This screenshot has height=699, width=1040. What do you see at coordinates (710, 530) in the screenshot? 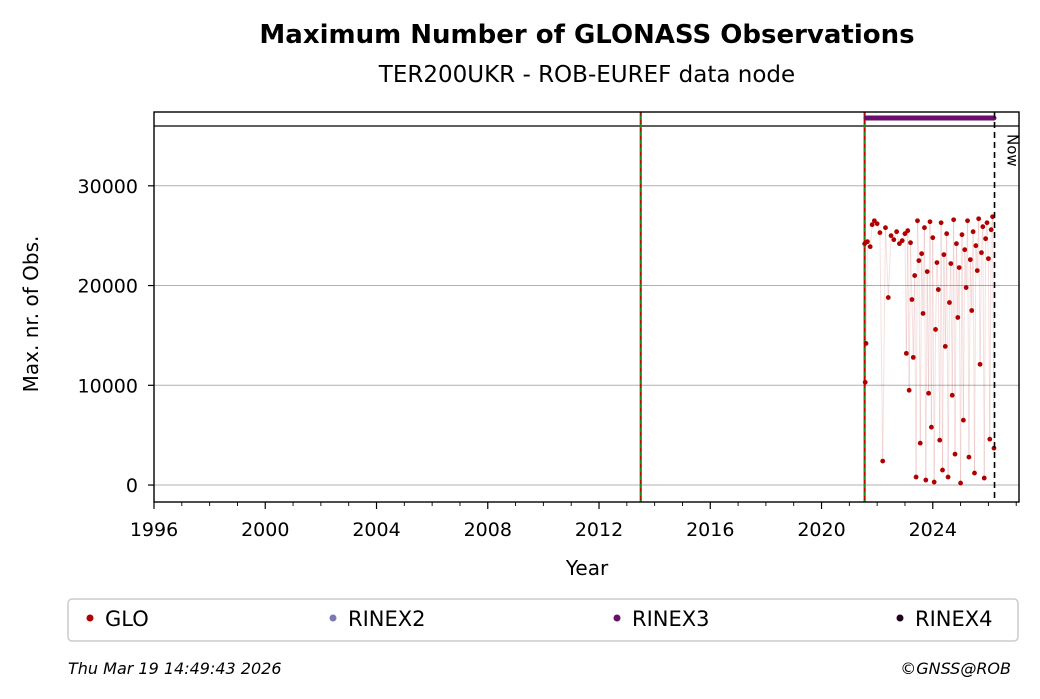
I see `x-tick-label: 2016` at bounding box center [710, 530].